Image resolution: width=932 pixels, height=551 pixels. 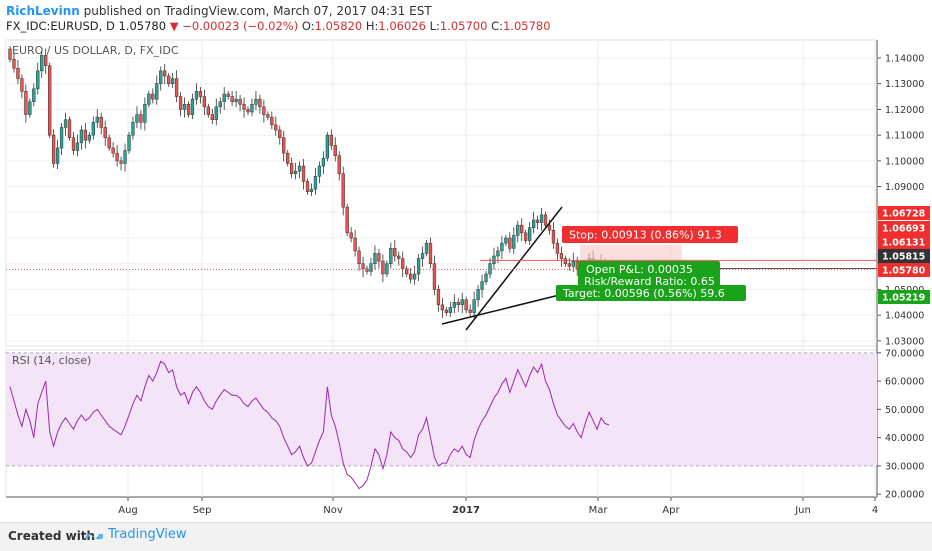 What do you see at coordinates (147, 534) in the screenshot?
I see `tradingview-label: TradingView` at bounding box center [147, 534].